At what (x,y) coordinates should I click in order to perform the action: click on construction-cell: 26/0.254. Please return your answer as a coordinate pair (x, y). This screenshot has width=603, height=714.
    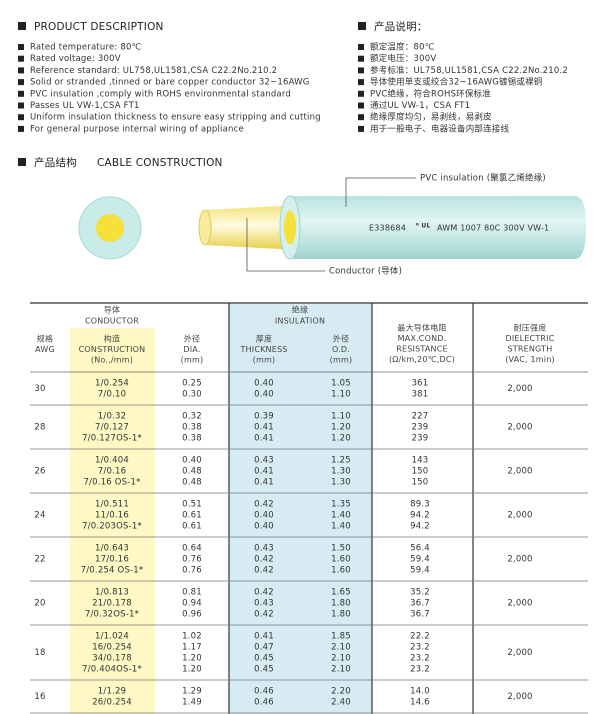
    Looking at the image, I should click on (112, 703).